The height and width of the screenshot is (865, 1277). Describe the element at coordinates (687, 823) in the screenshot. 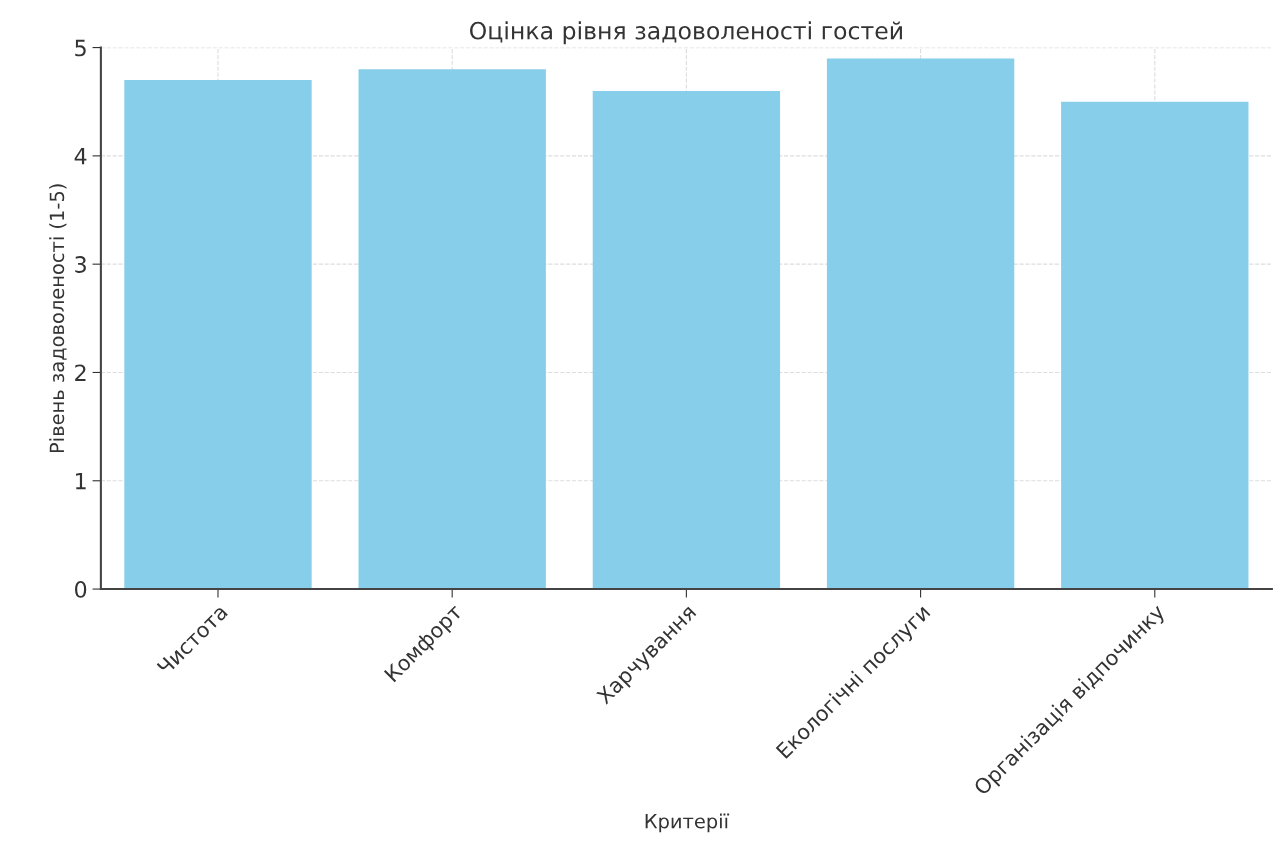

I see `x-axis-title: Критерії` at that location.